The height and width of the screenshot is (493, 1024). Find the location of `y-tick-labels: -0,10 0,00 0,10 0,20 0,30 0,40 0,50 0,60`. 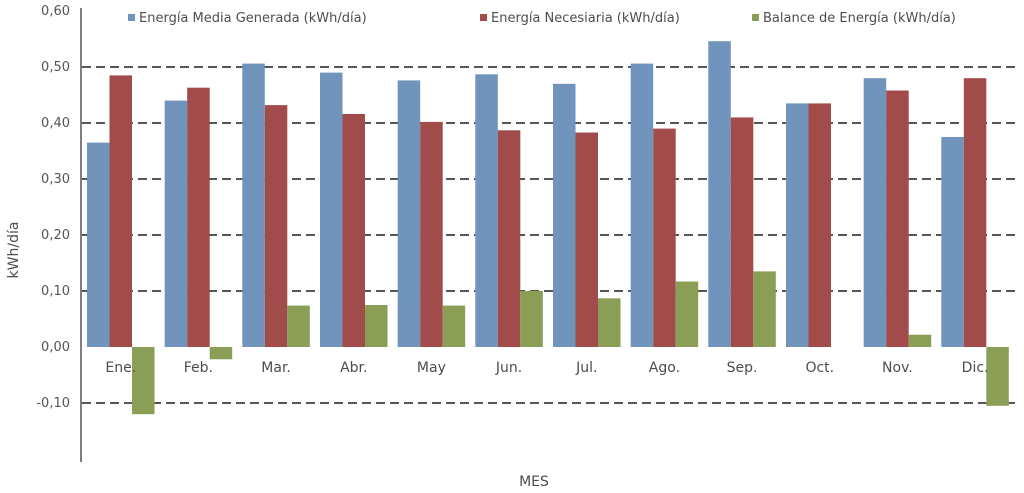

y-tick-labels: -0,10 0,00 0,10 0,20 0,30 0,40 0,50 0,60 is located at coordinates (53, 207).